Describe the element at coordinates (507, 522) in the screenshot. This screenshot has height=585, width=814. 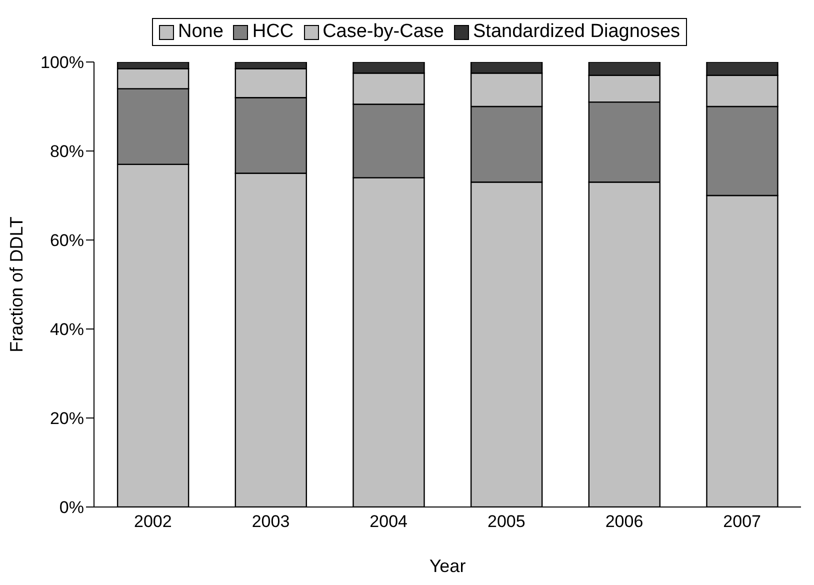
I see `x-tick-label: 2005` at that location.